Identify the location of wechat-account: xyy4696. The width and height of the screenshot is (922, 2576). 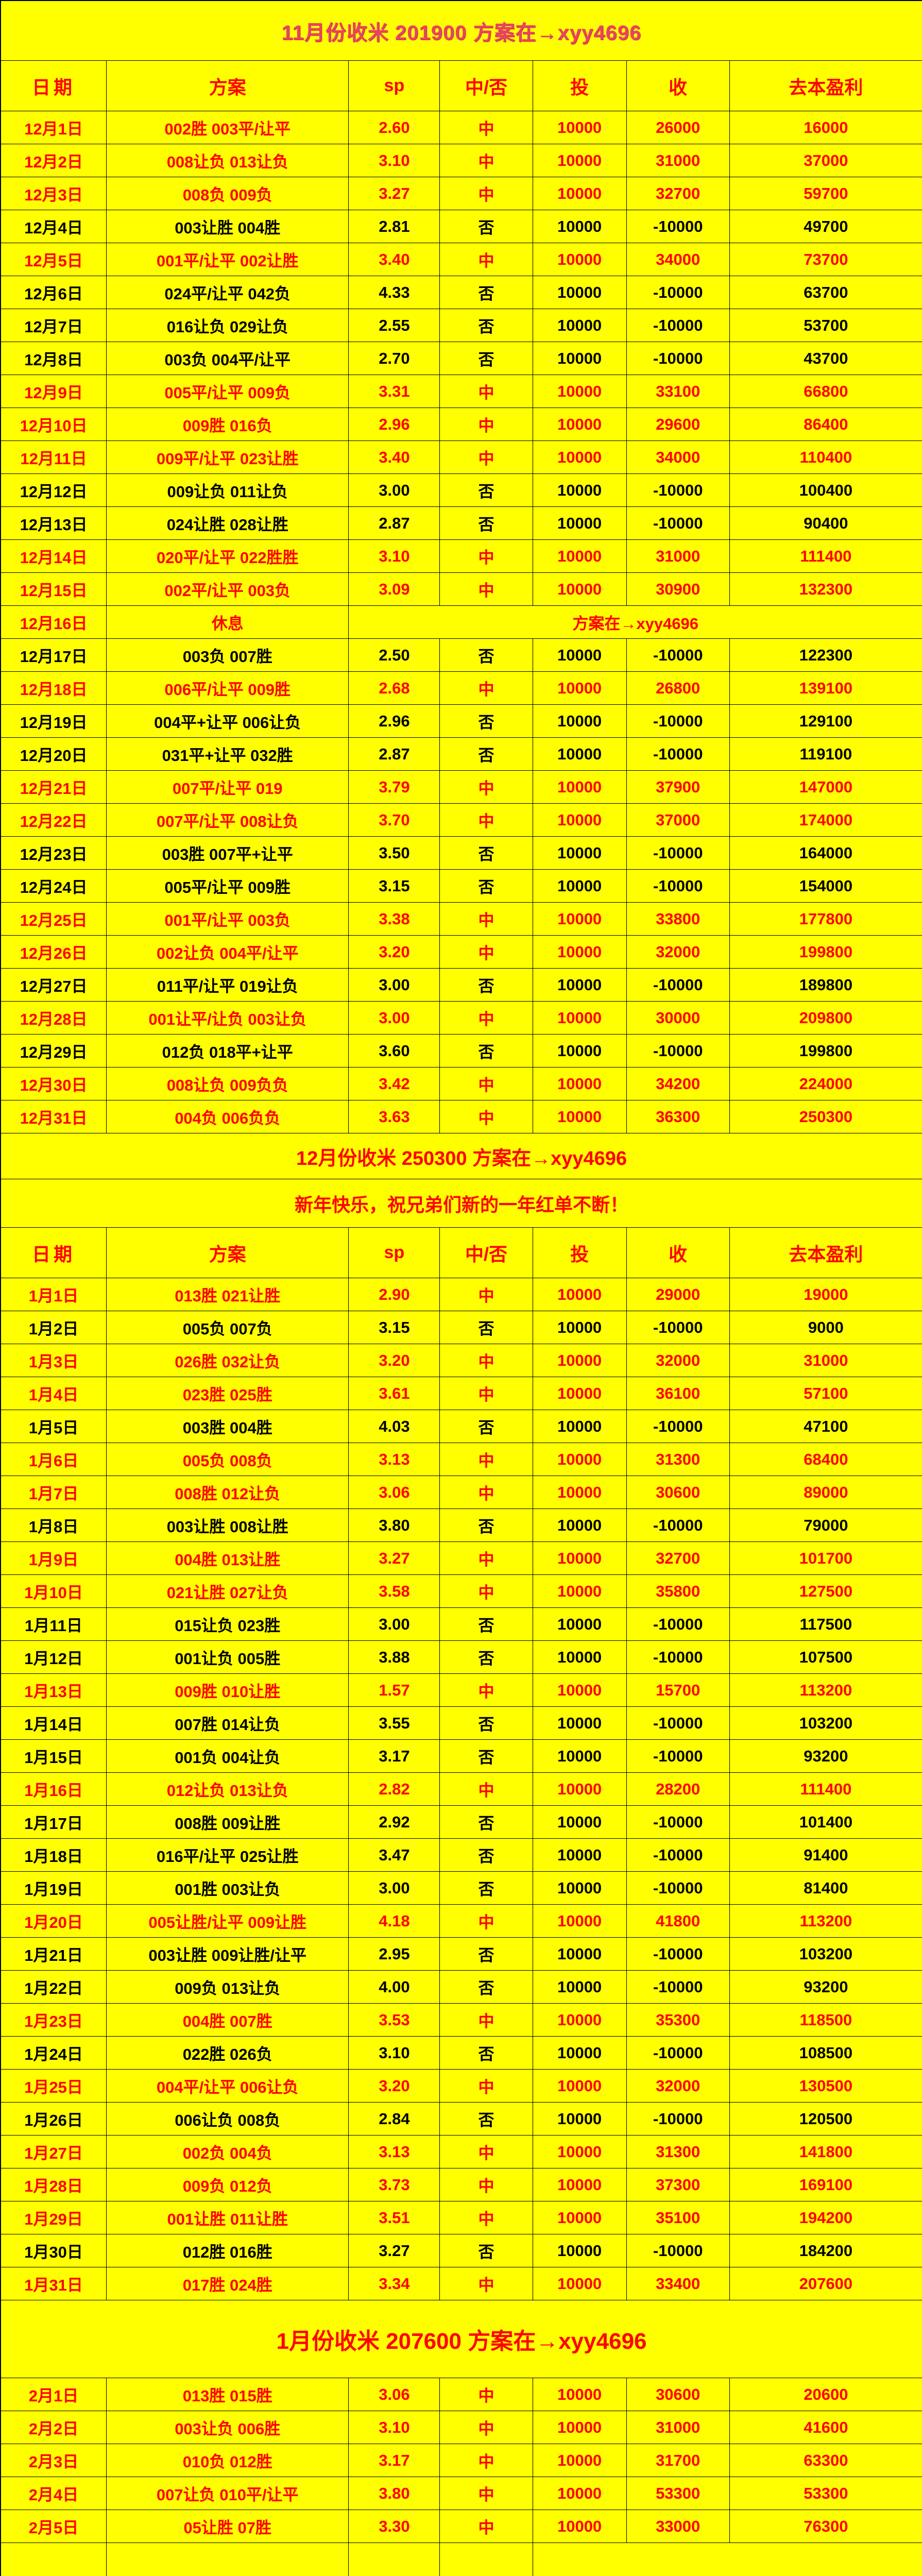
(727, 2559).